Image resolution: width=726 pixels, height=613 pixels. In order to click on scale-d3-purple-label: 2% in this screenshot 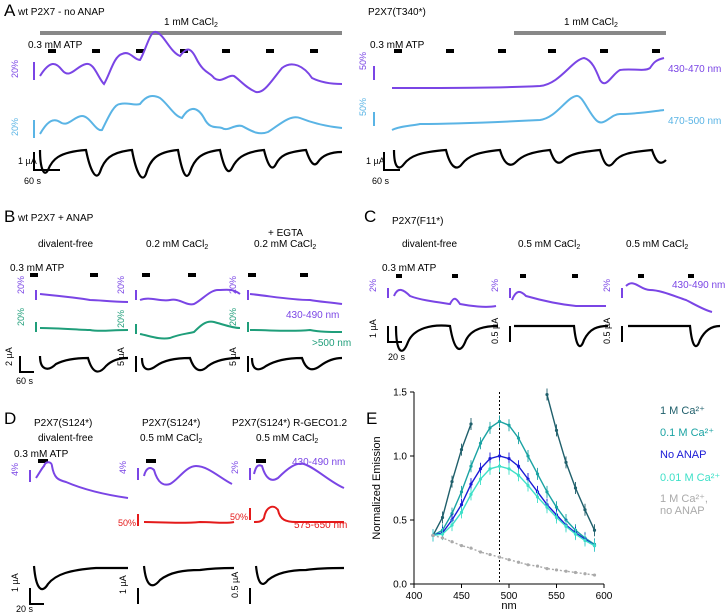, I will do `click(235, 467)`.